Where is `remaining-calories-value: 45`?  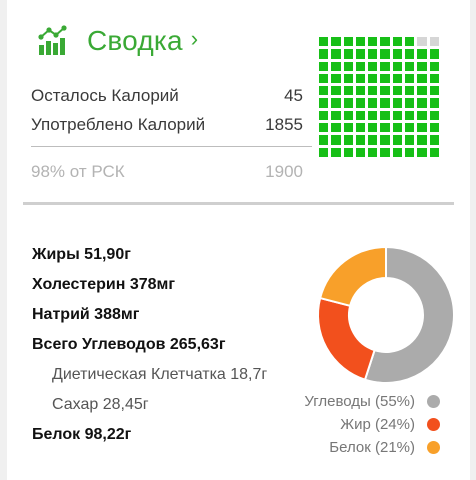 remaining-calories-value: 45 is located at coordinates (293, 95).